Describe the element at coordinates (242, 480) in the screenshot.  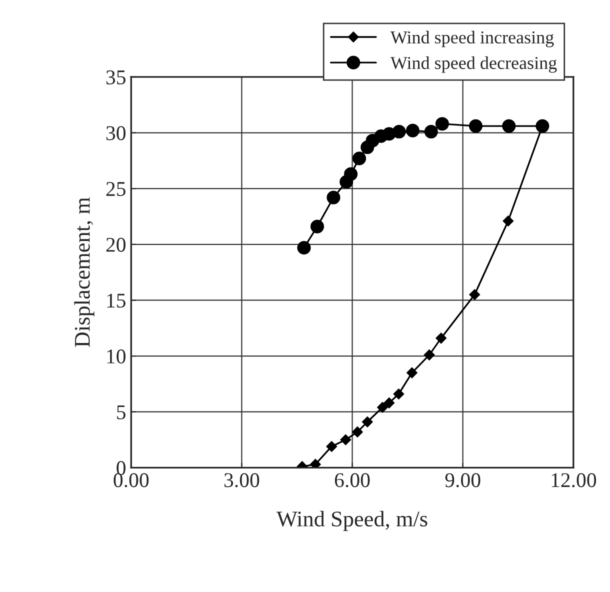
I see `x-tick-label: 3.00` at that location.